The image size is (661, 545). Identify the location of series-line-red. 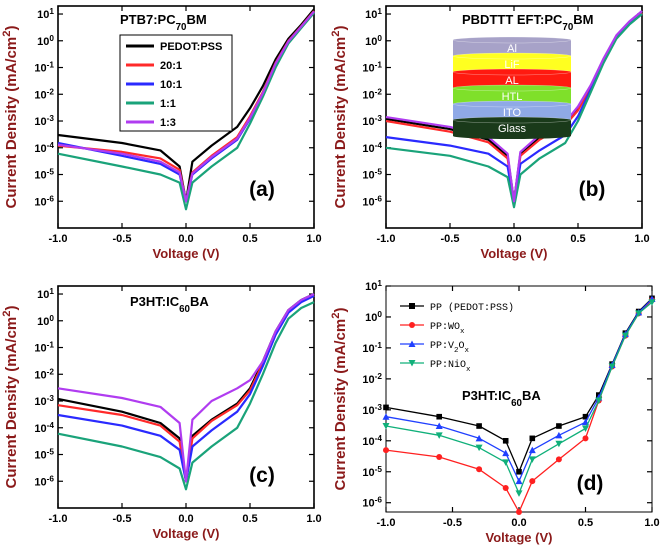
(186, 388).